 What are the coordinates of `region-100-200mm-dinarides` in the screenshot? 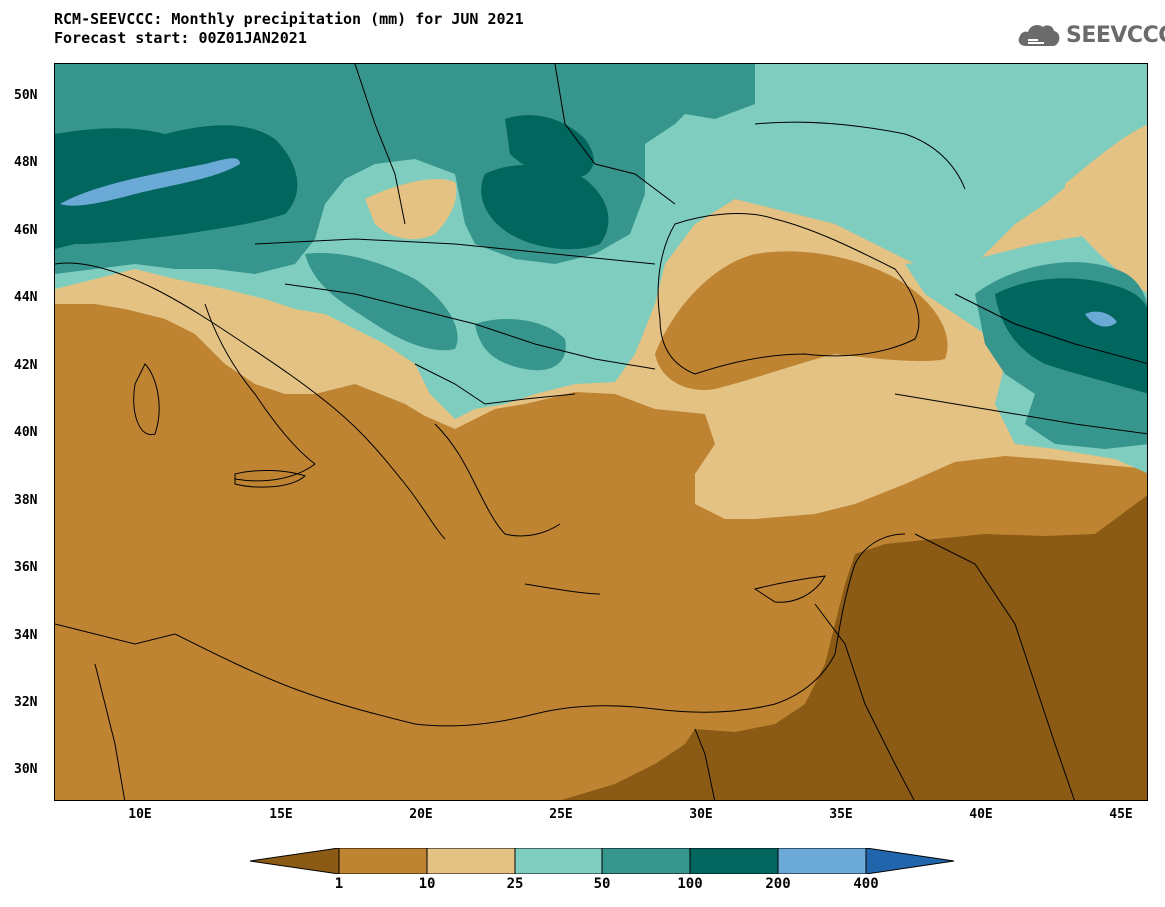 It's located at (381, 302).